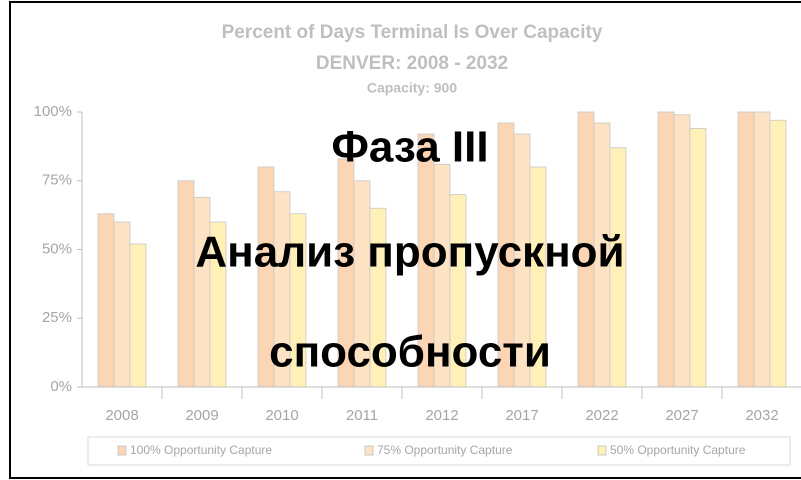 The height and width of the screenshot is (480, 801). I want to click on x-tick-label: 2012, so click(441, 415).